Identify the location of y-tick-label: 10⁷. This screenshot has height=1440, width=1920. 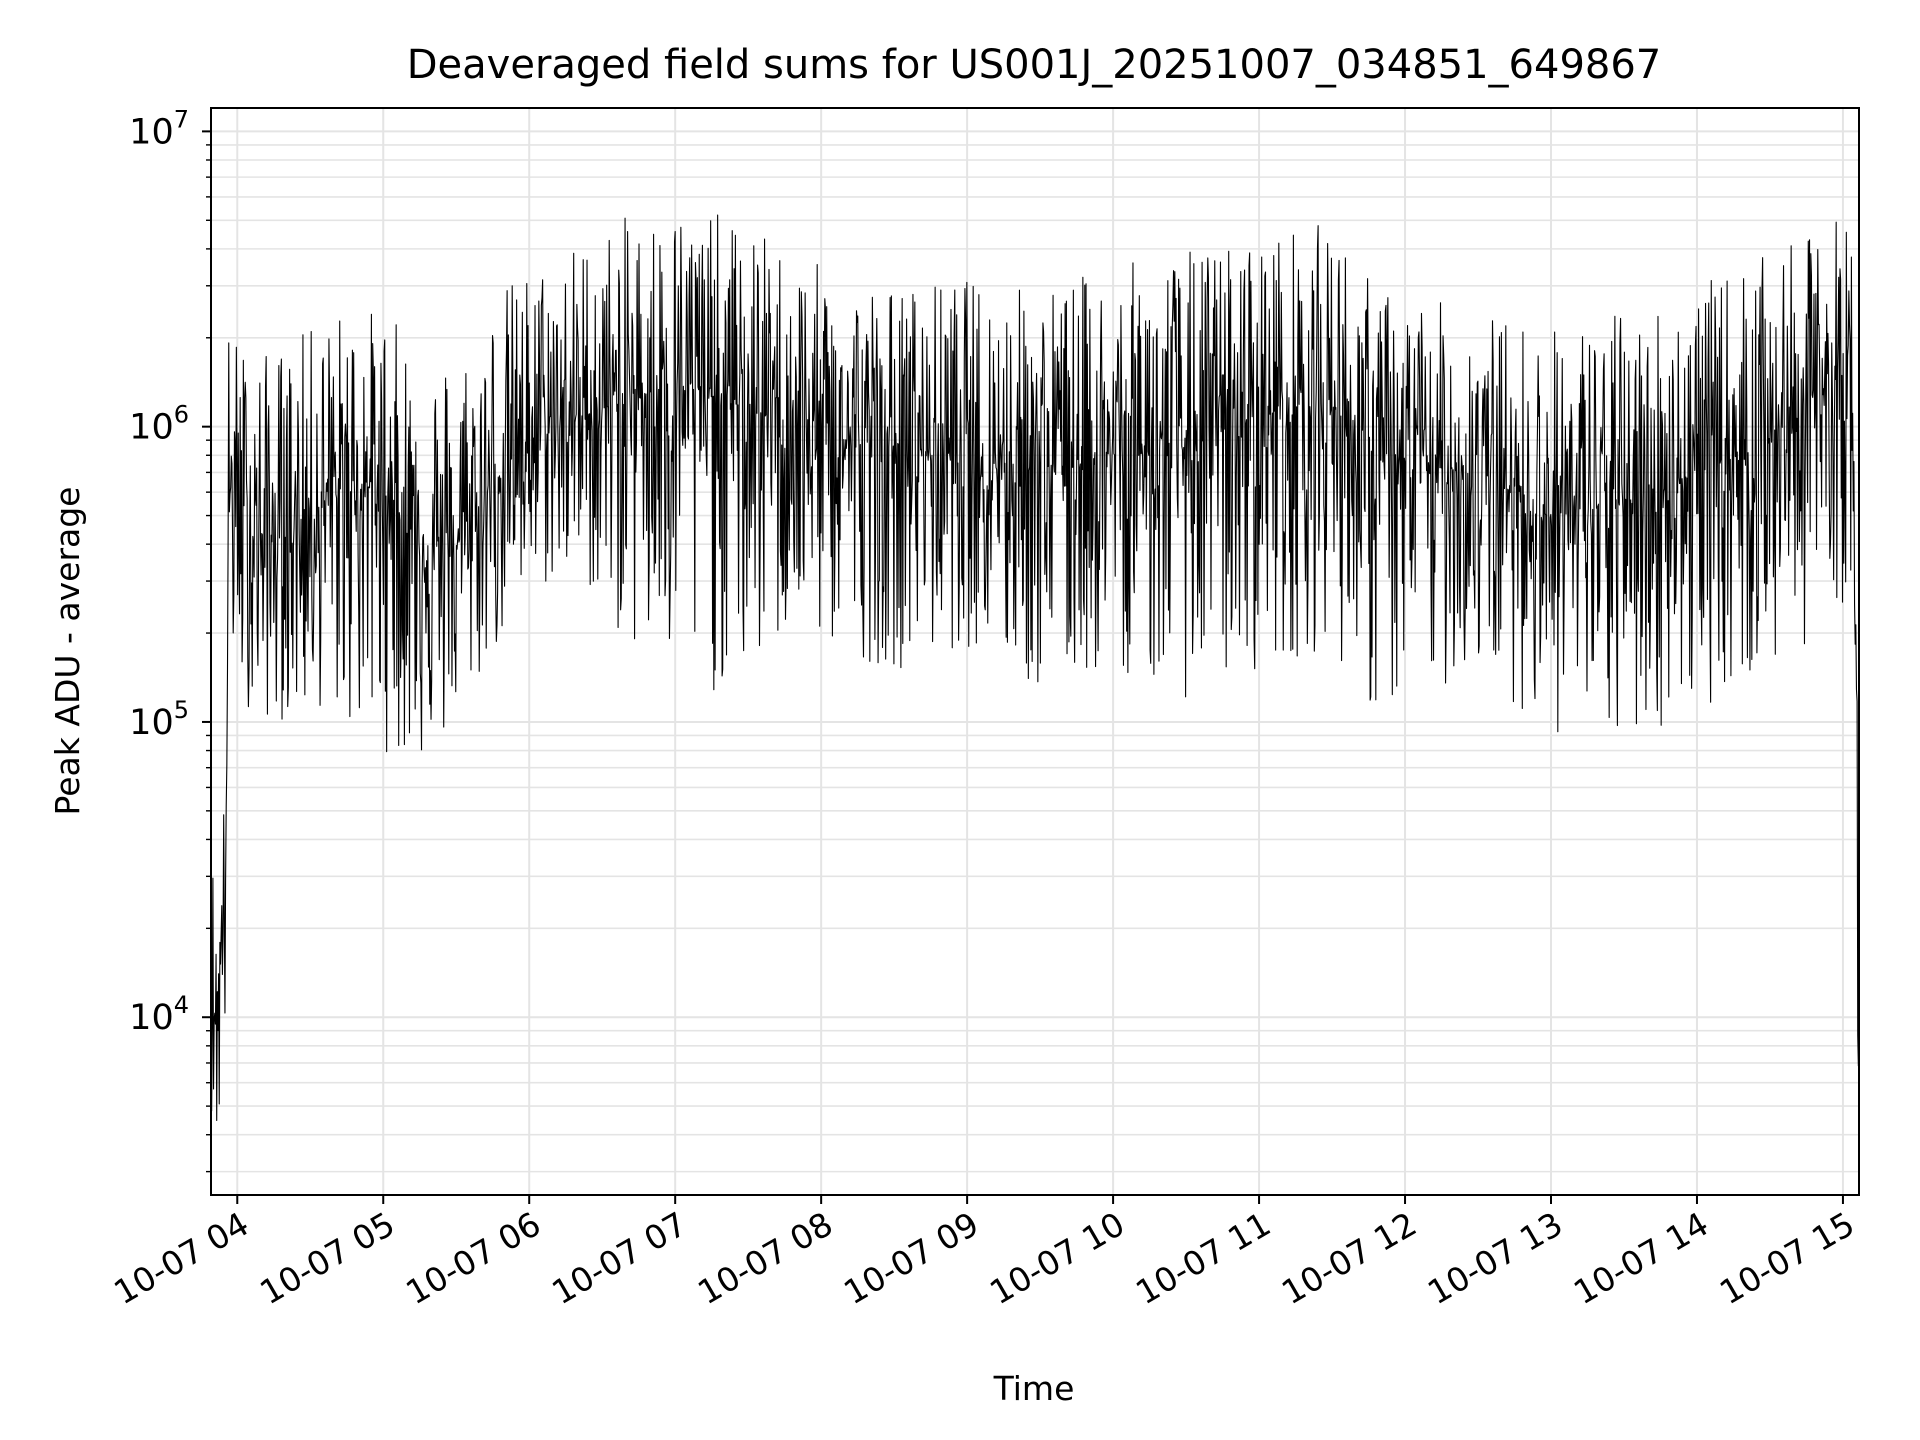
(159, 128).